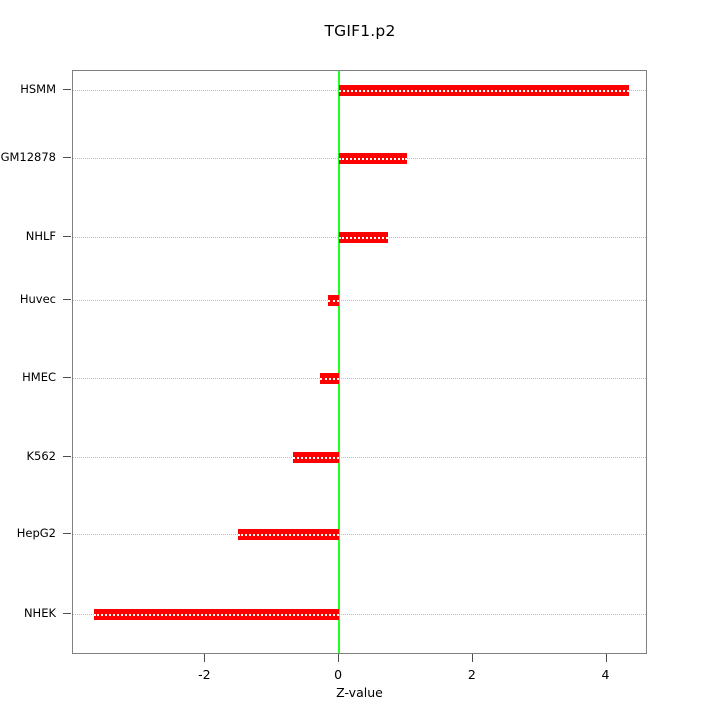  I want to click on y-axis-tick-label: K562, so click(41, 456).